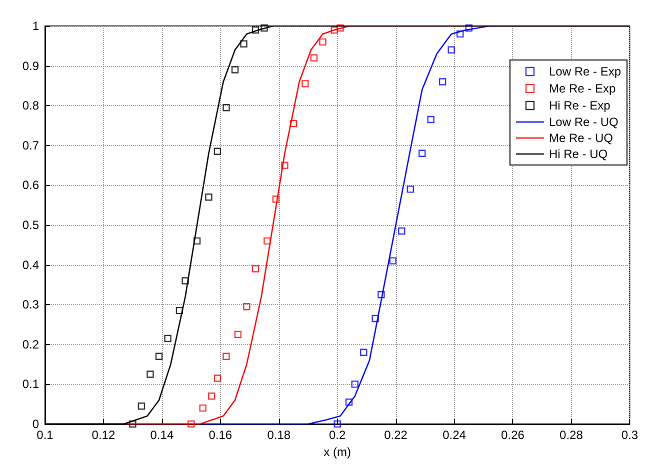 This screenshot has width=649, height=476. I want to click on x-tick-label: 0.2, so click(337, 435).